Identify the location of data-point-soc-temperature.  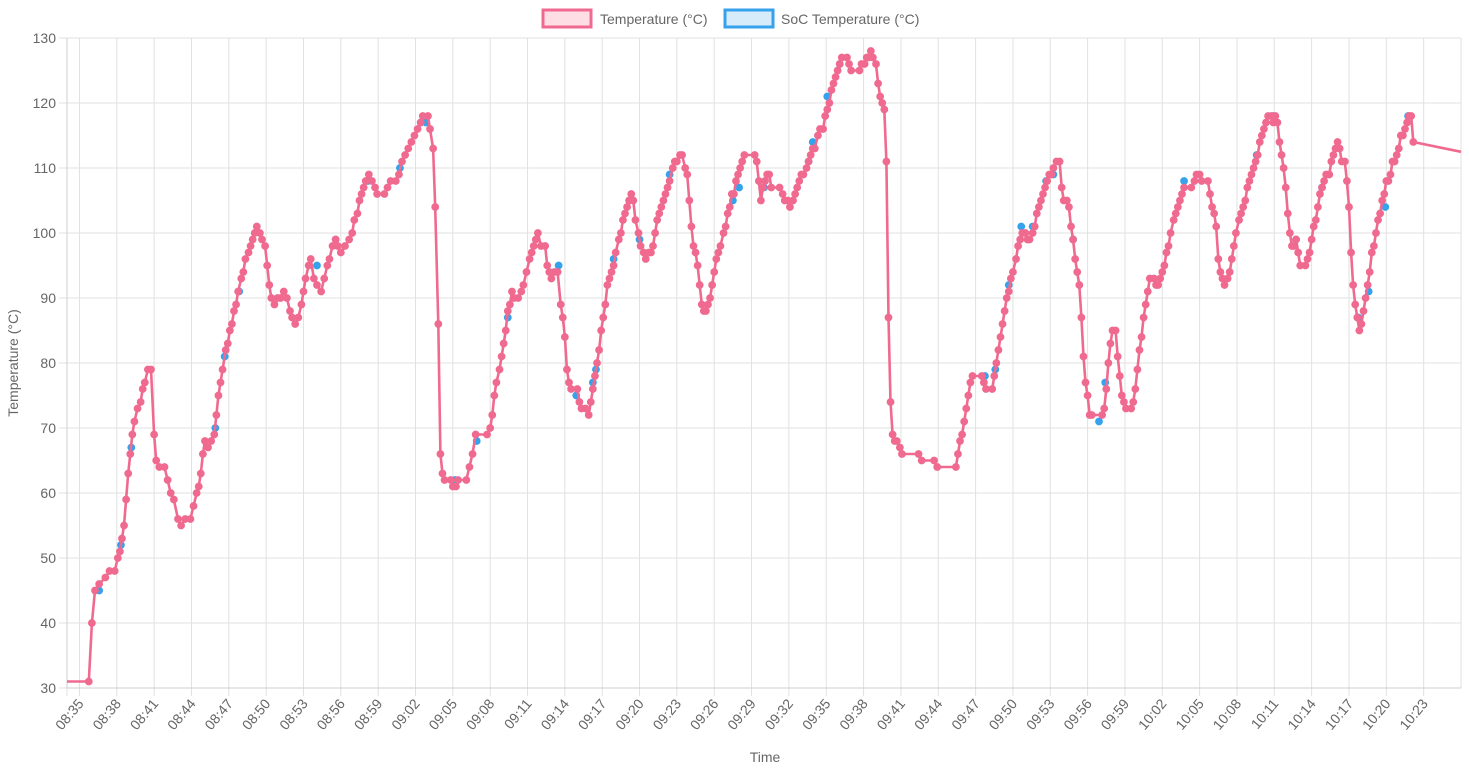
(1099, 421).